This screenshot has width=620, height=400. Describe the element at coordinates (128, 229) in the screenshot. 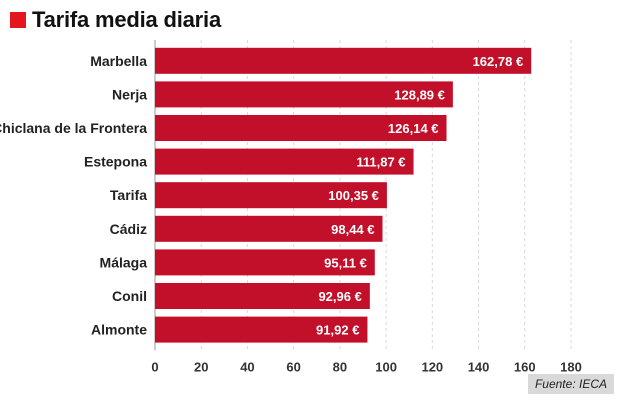

I see `category-label: Cádiz` at that location.